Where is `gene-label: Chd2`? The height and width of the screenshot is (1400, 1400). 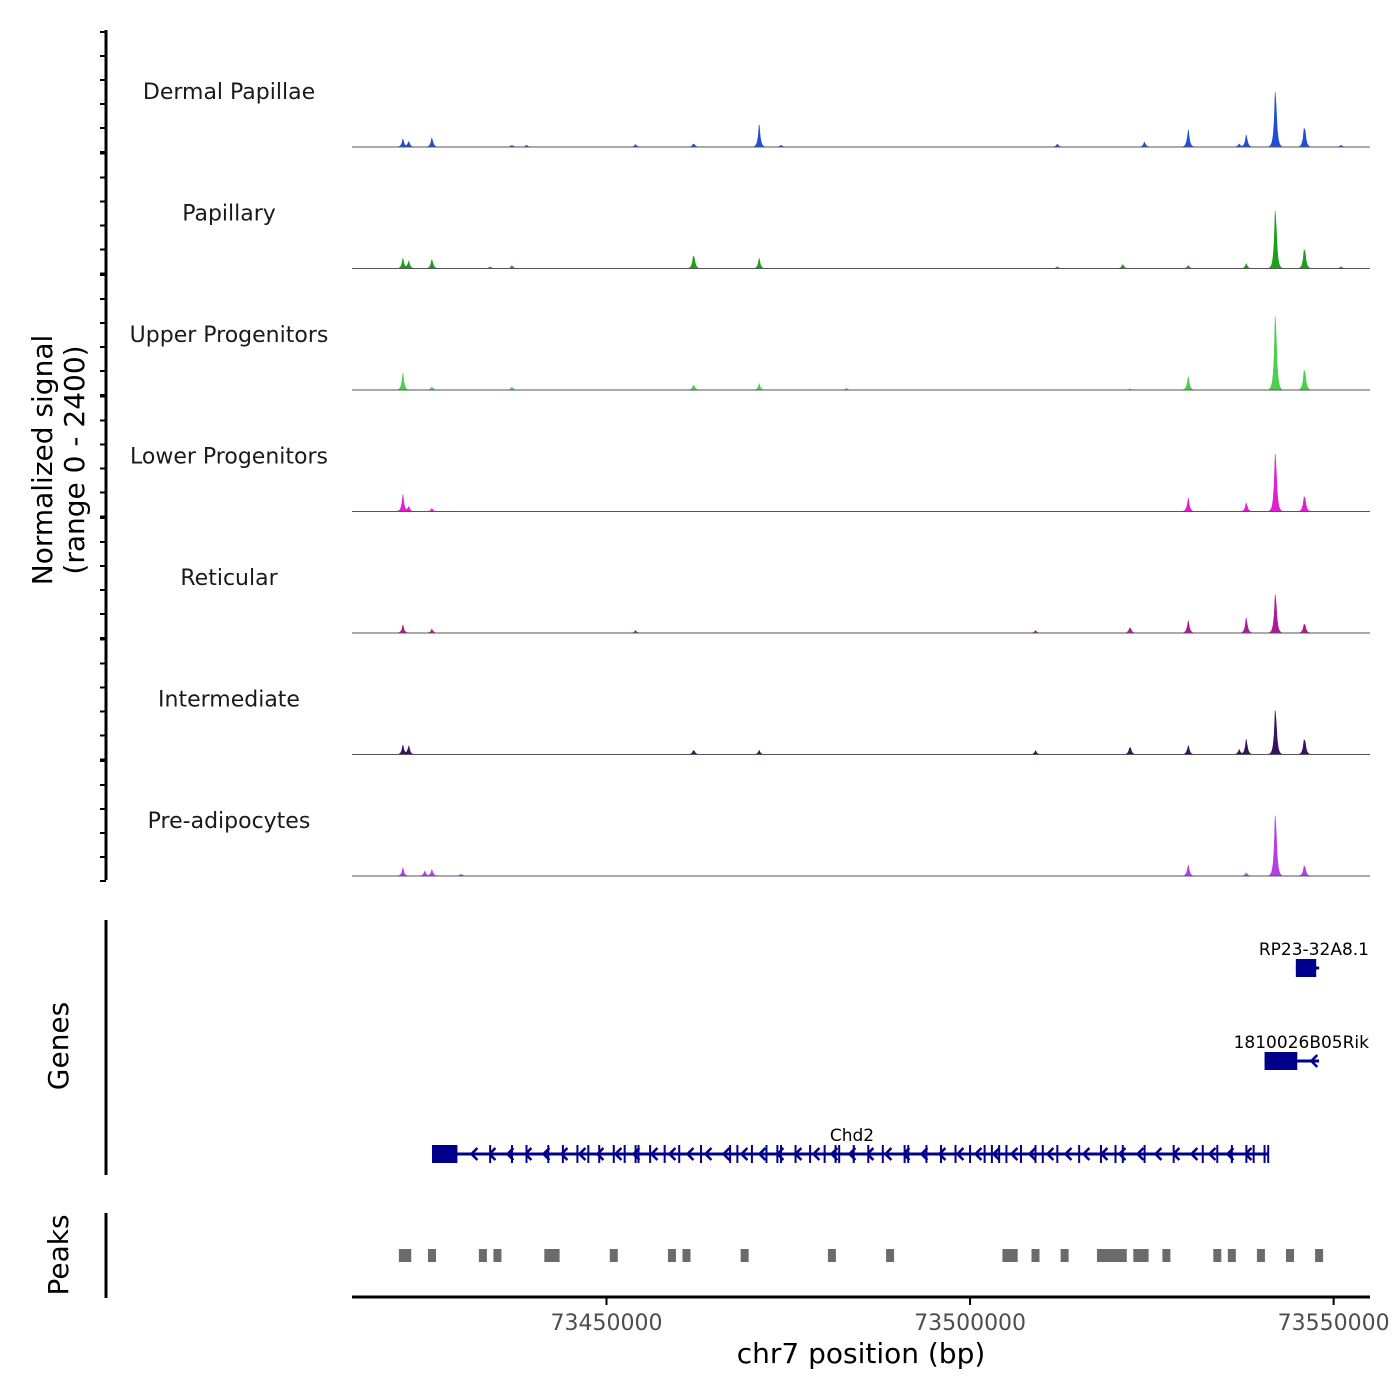 gene-label: Chd2 is located at coordinates (852, 1136).